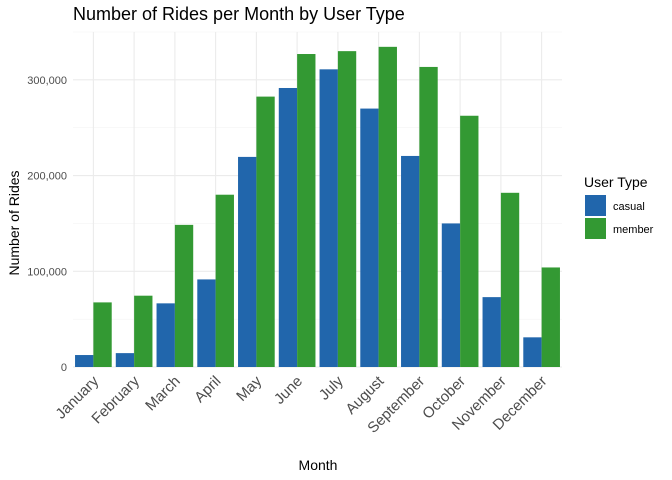 This screenshot has height=480, width=672. Describe the element at coordinates (265, 231) in the screenshot. I see `bar-member-may` at that location.